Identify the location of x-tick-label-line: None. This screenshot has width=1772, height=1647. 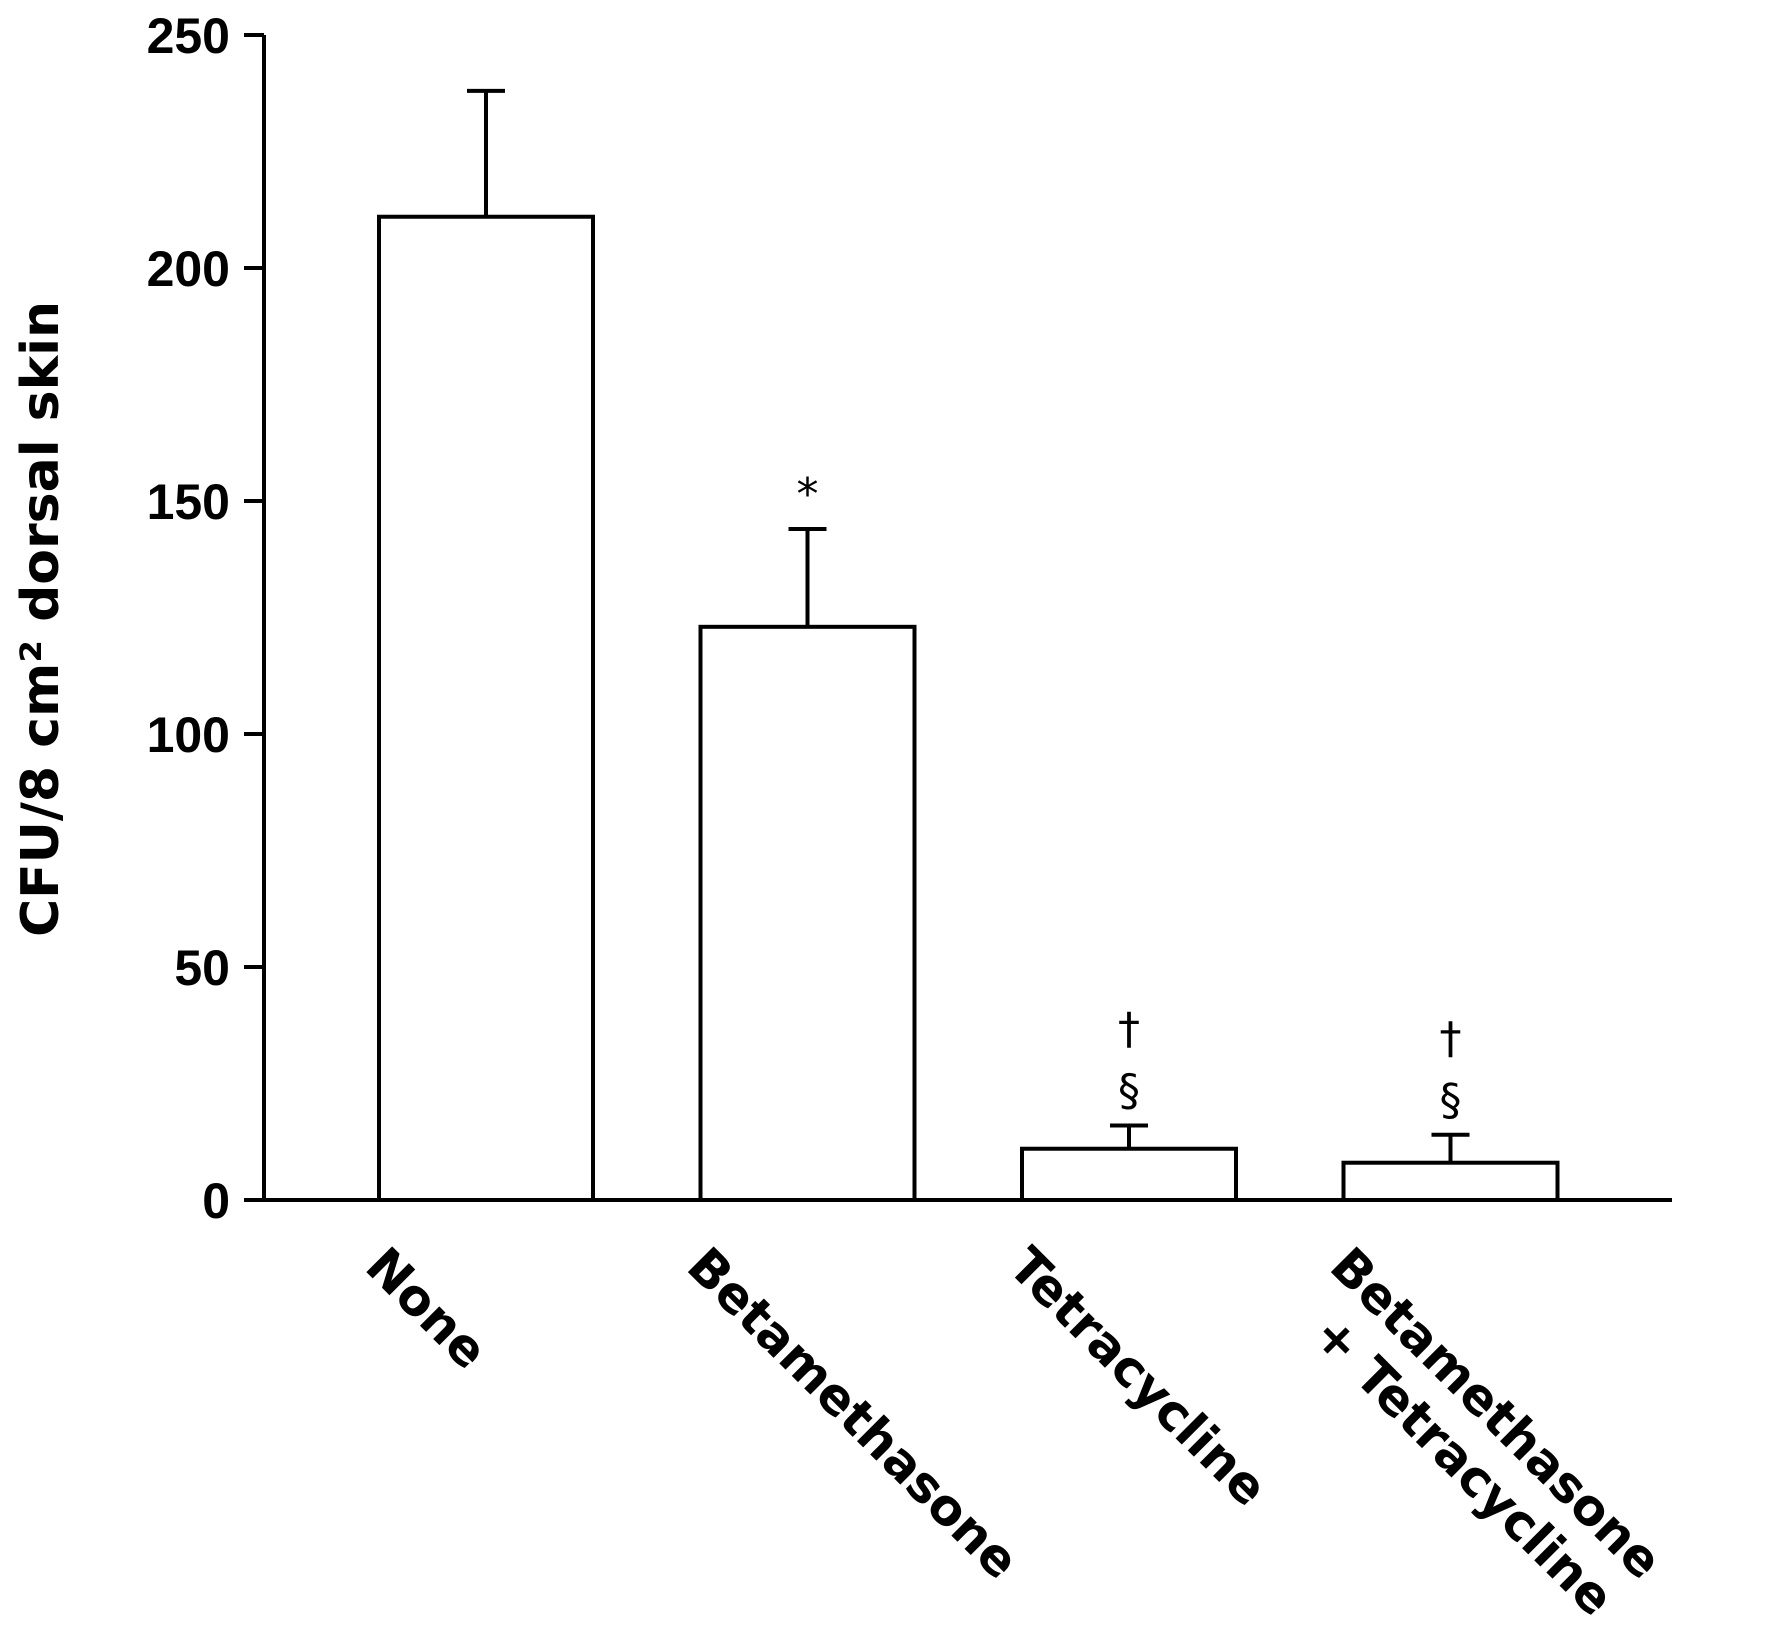
(427, 1308).